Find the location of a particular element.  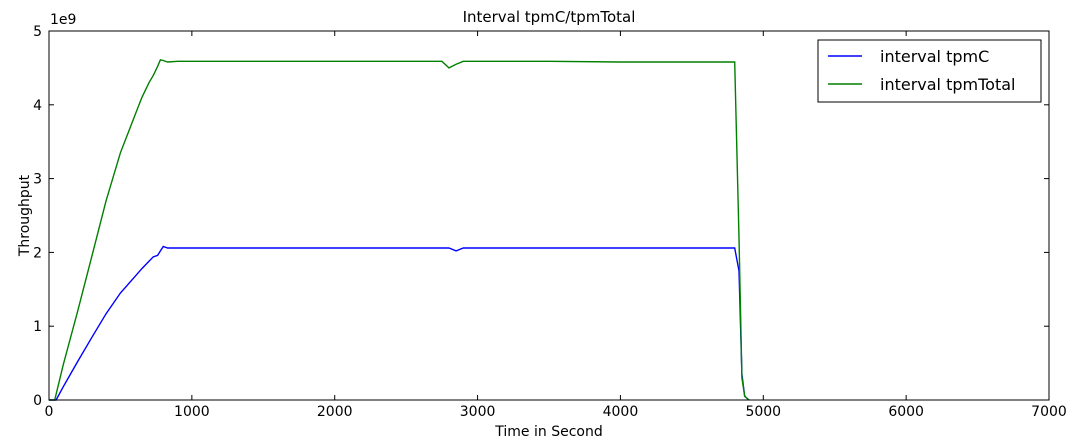

x-tick-label: 4000 is located at coordinates (621, 412).